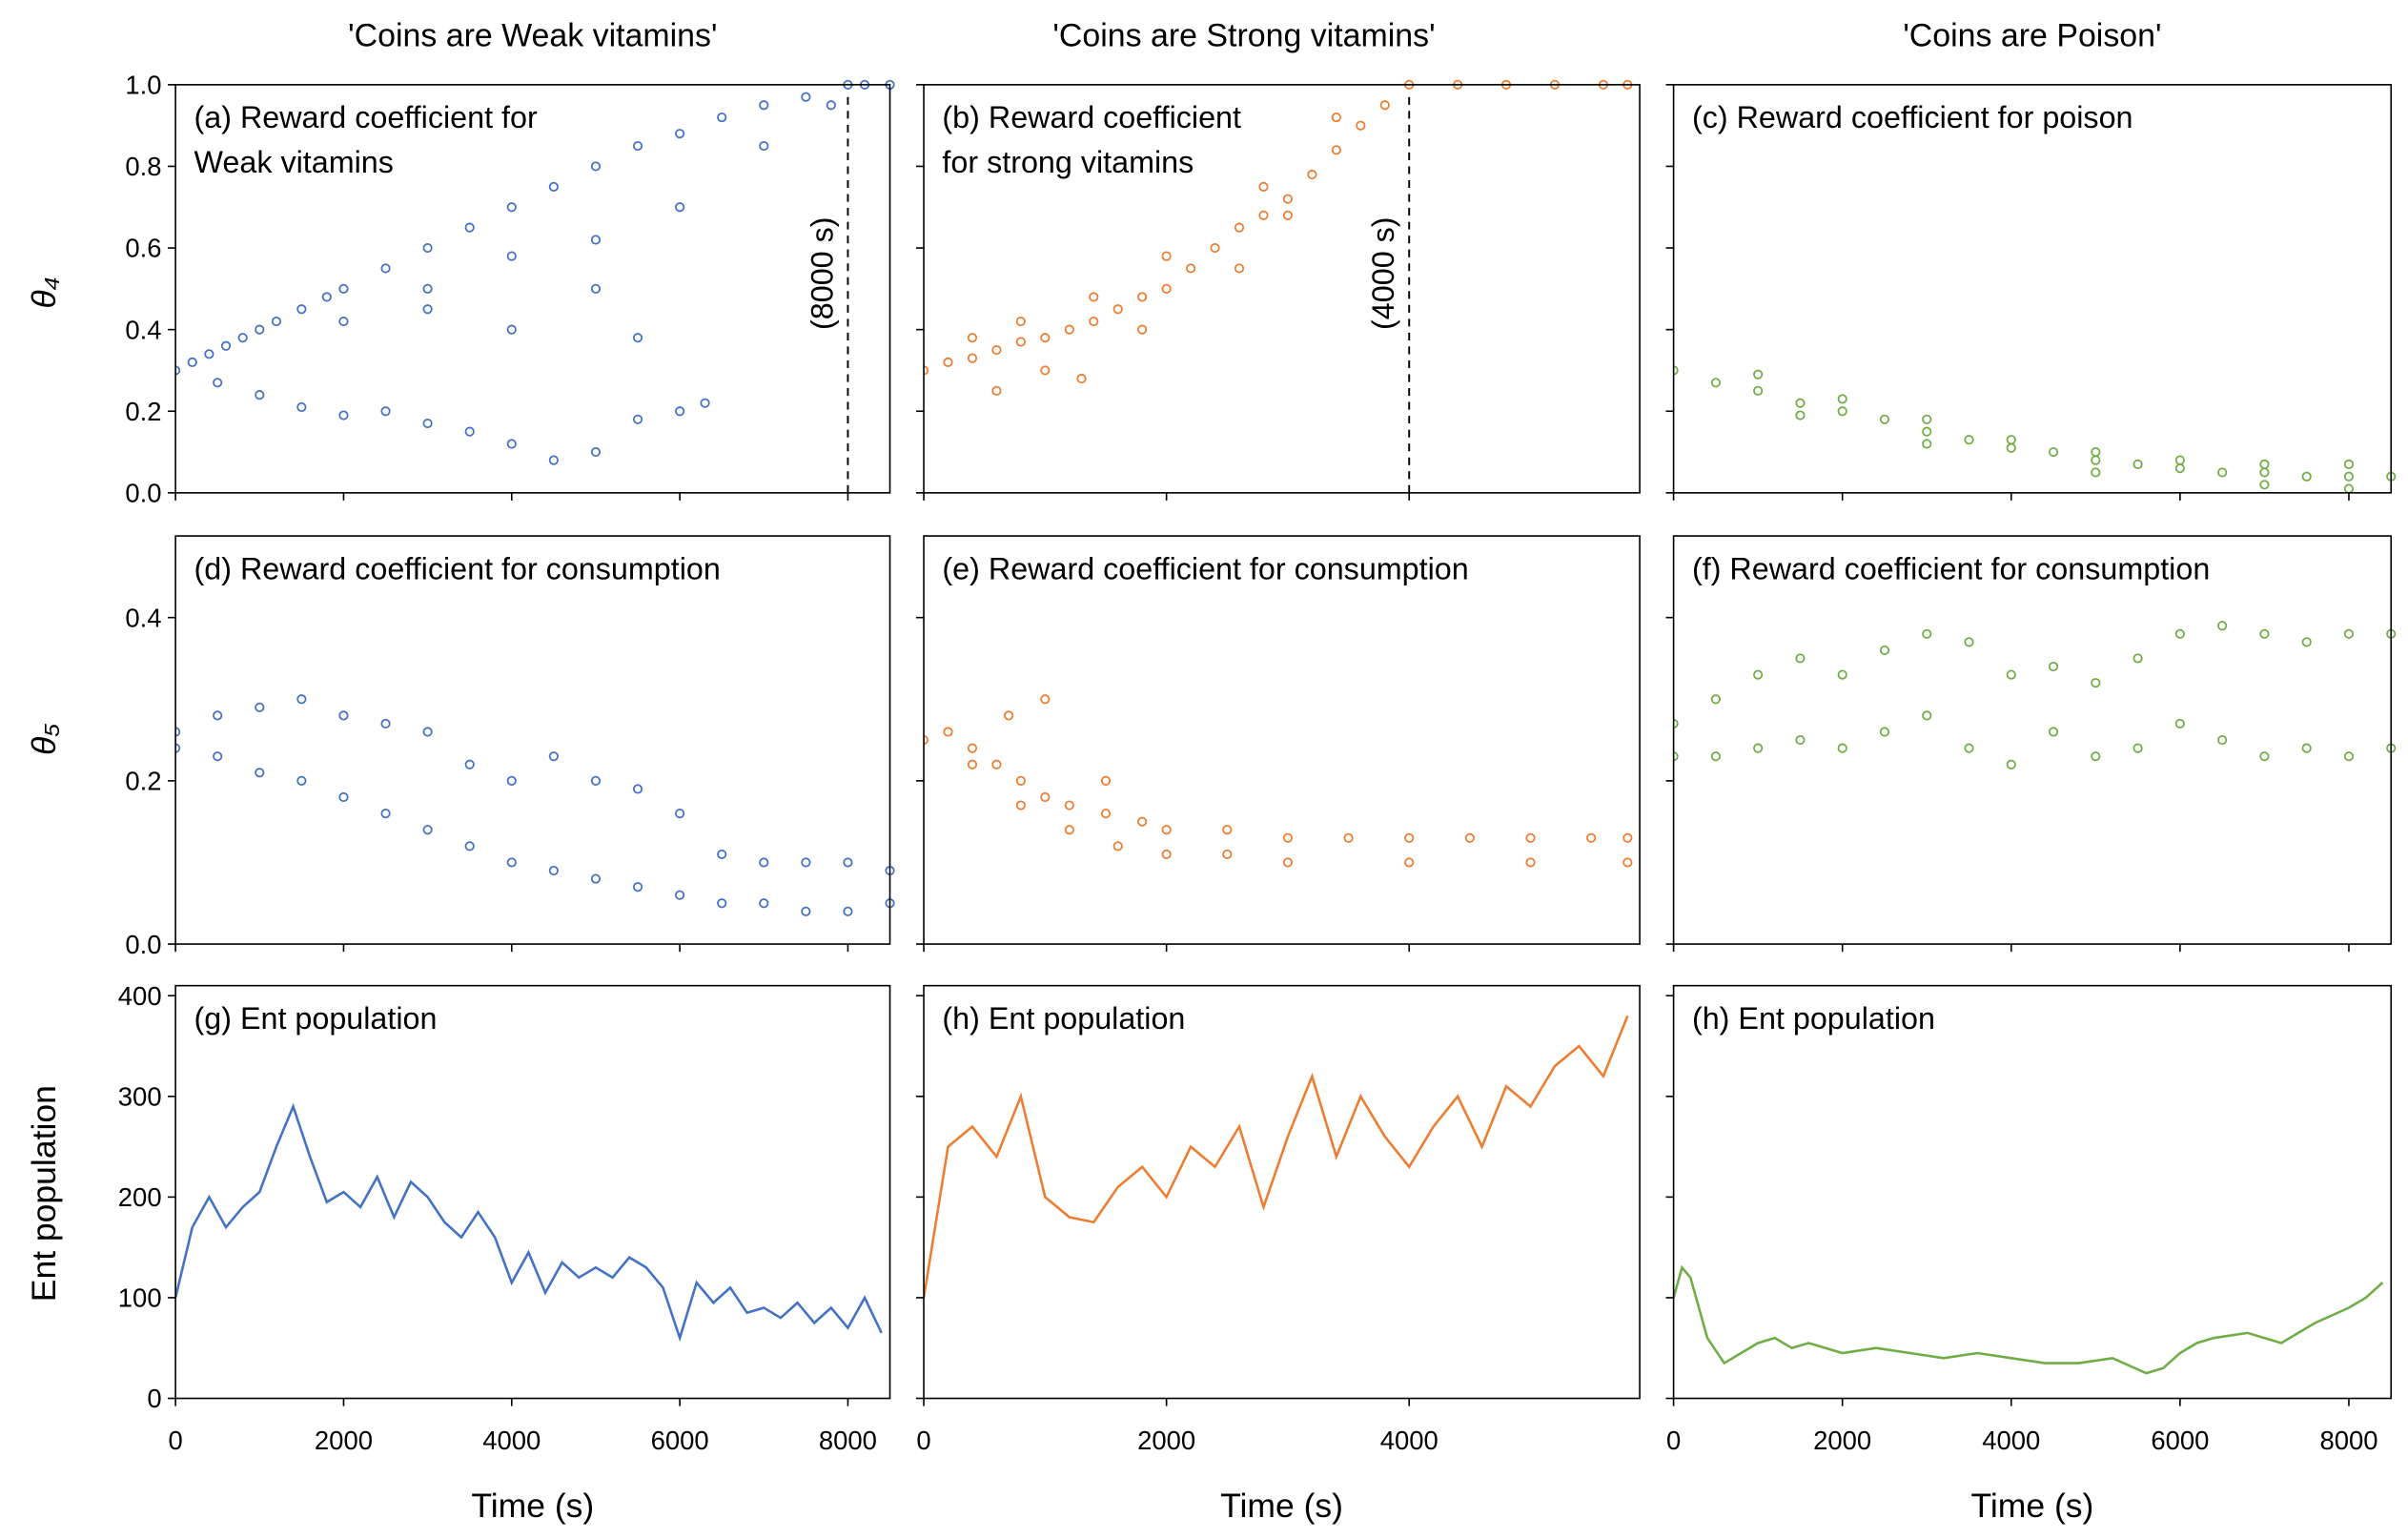  I want to click on column-title: 'Coins are Weak vitamins', so click(532, 35).